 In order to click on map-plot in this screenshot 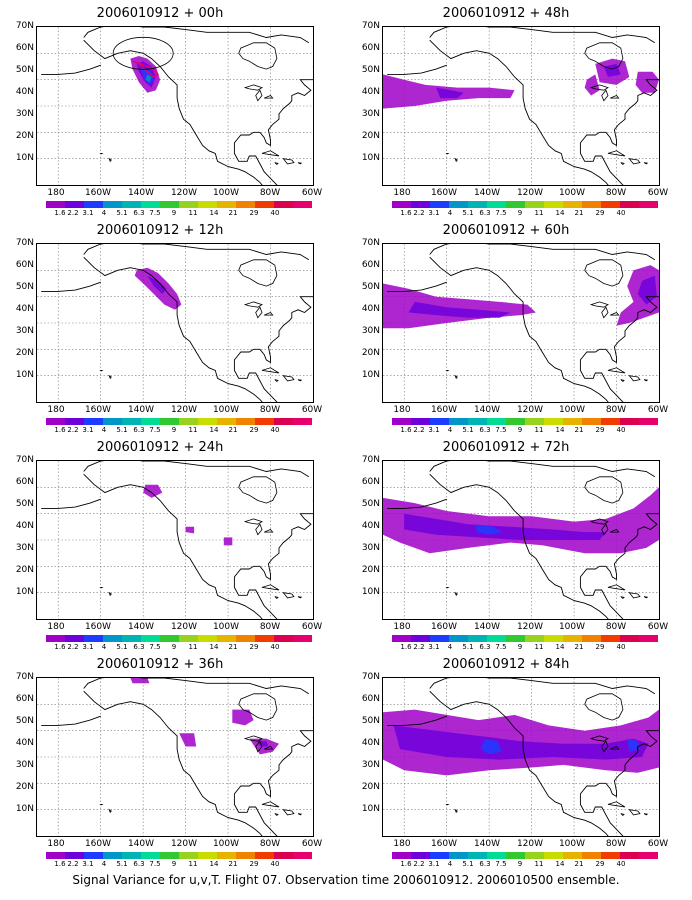, I will do `click(521, 540)`.